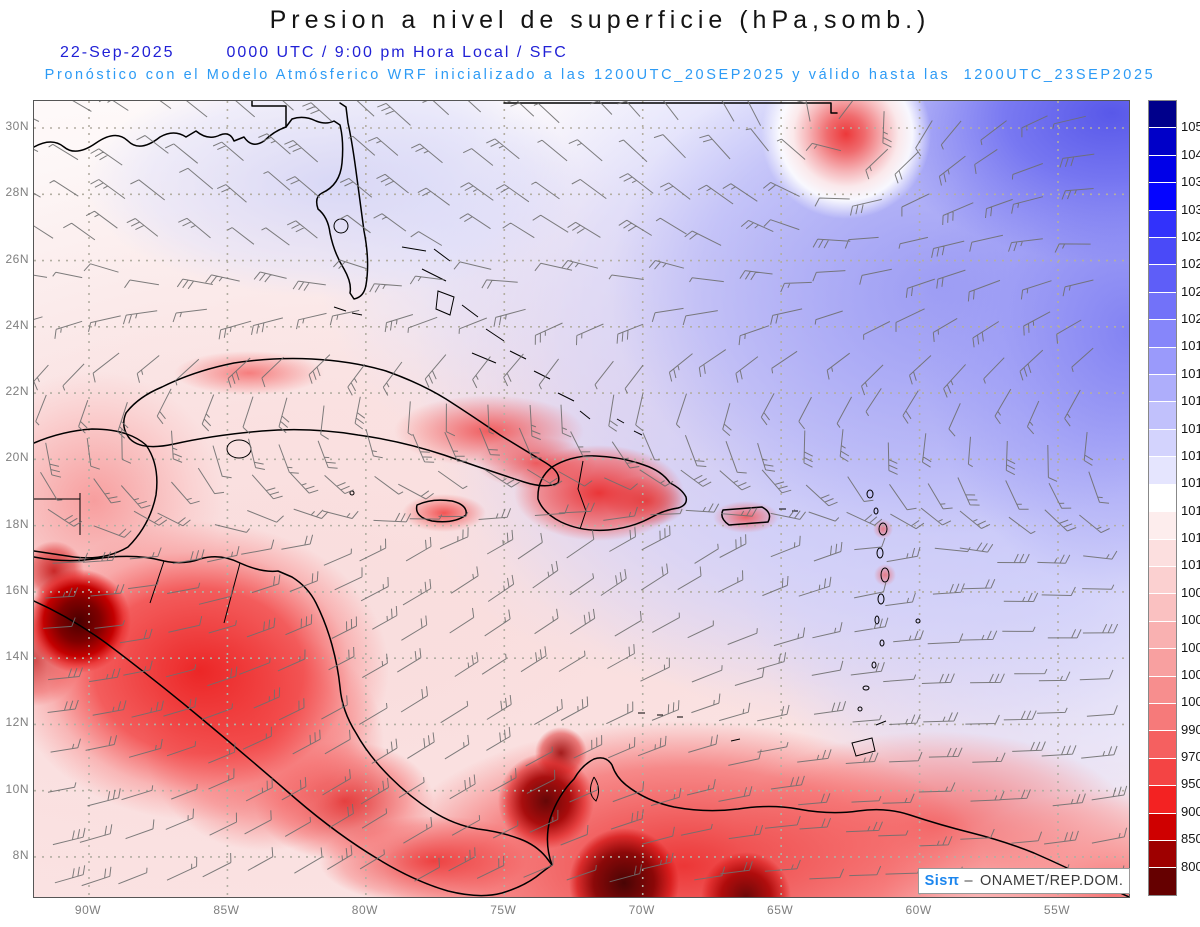 The width and height of the screenshot is (1200, 927). What do you see at coordinates (503, 910) in the screenshot?
I see `lon-tick-label: 75W` at bounding box center [503, 910].